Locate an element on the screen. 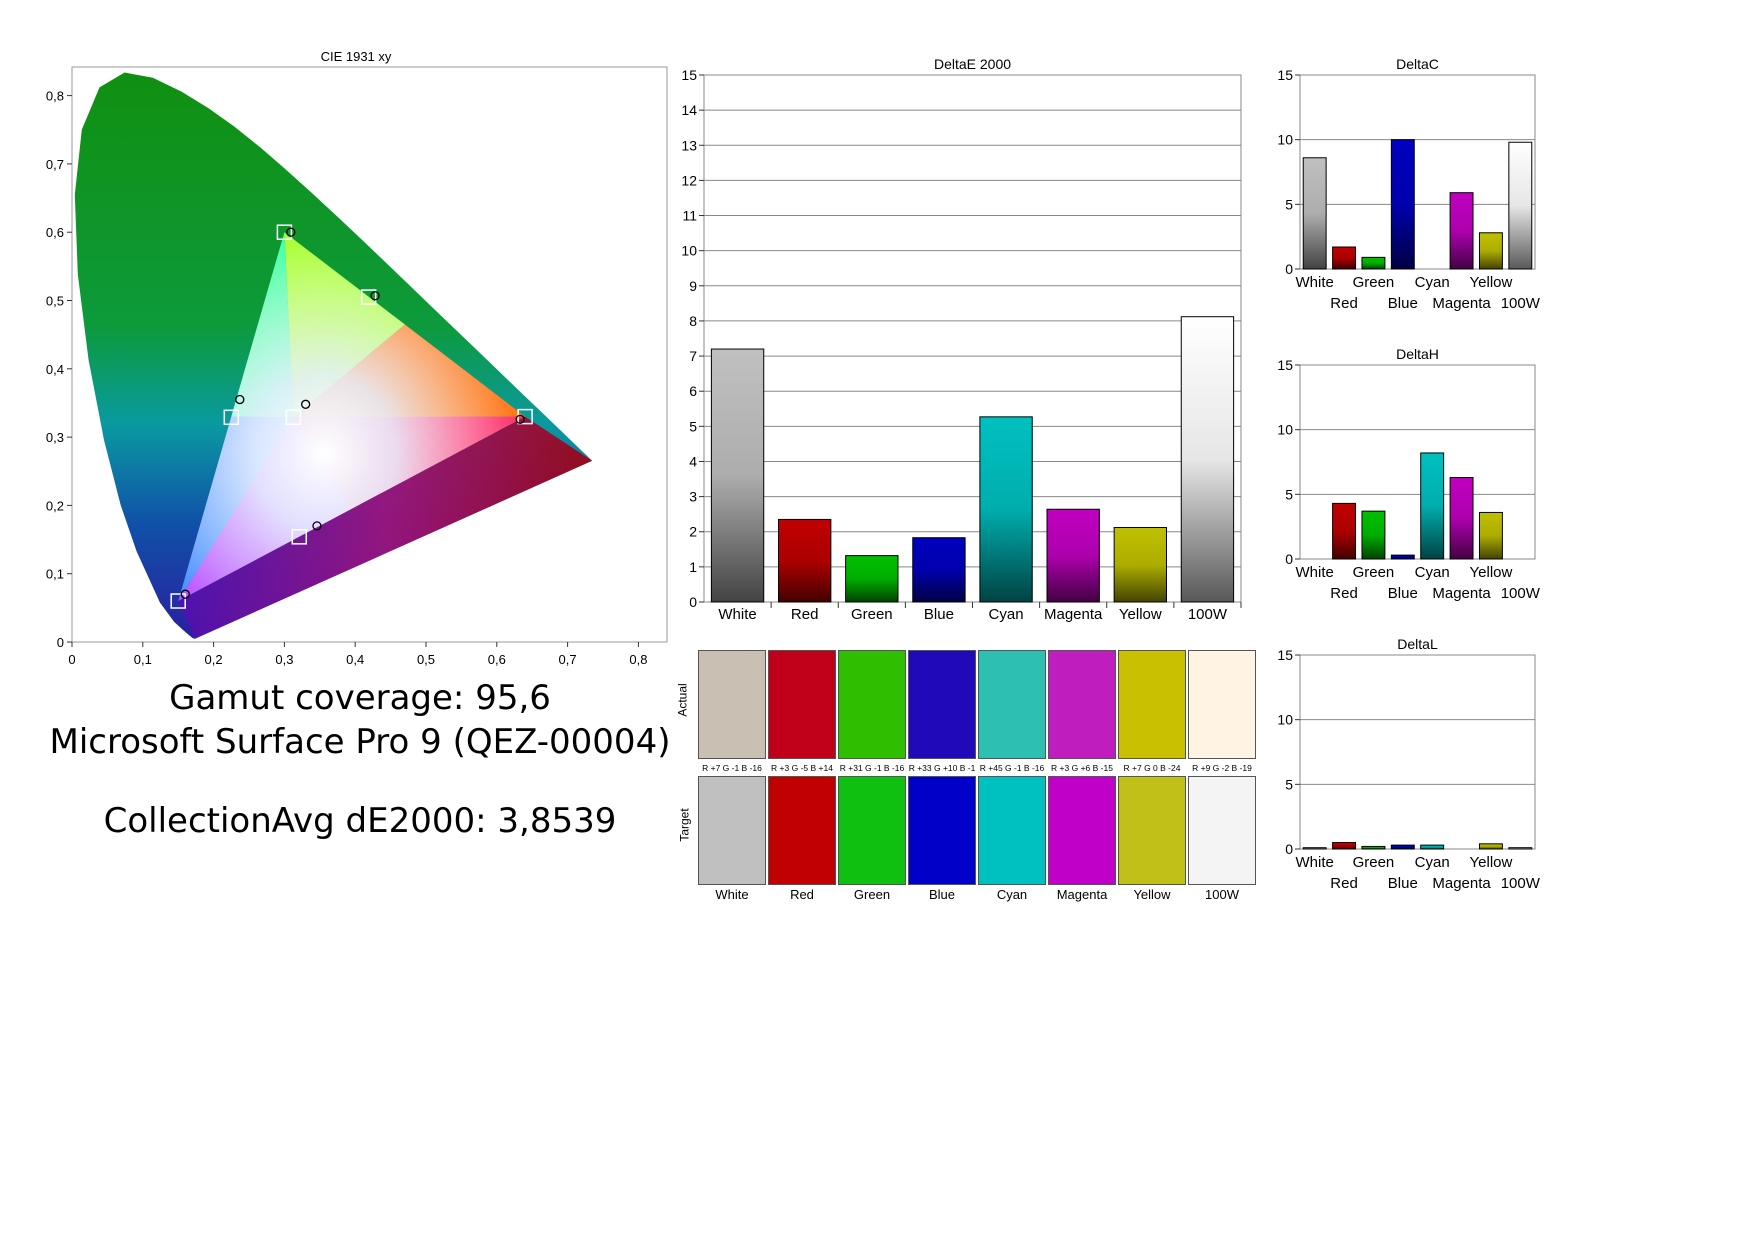 Image resolution: width=1754 pixels, height=1240 pixels. bar-cyan is located at coordinates (1006, 509).